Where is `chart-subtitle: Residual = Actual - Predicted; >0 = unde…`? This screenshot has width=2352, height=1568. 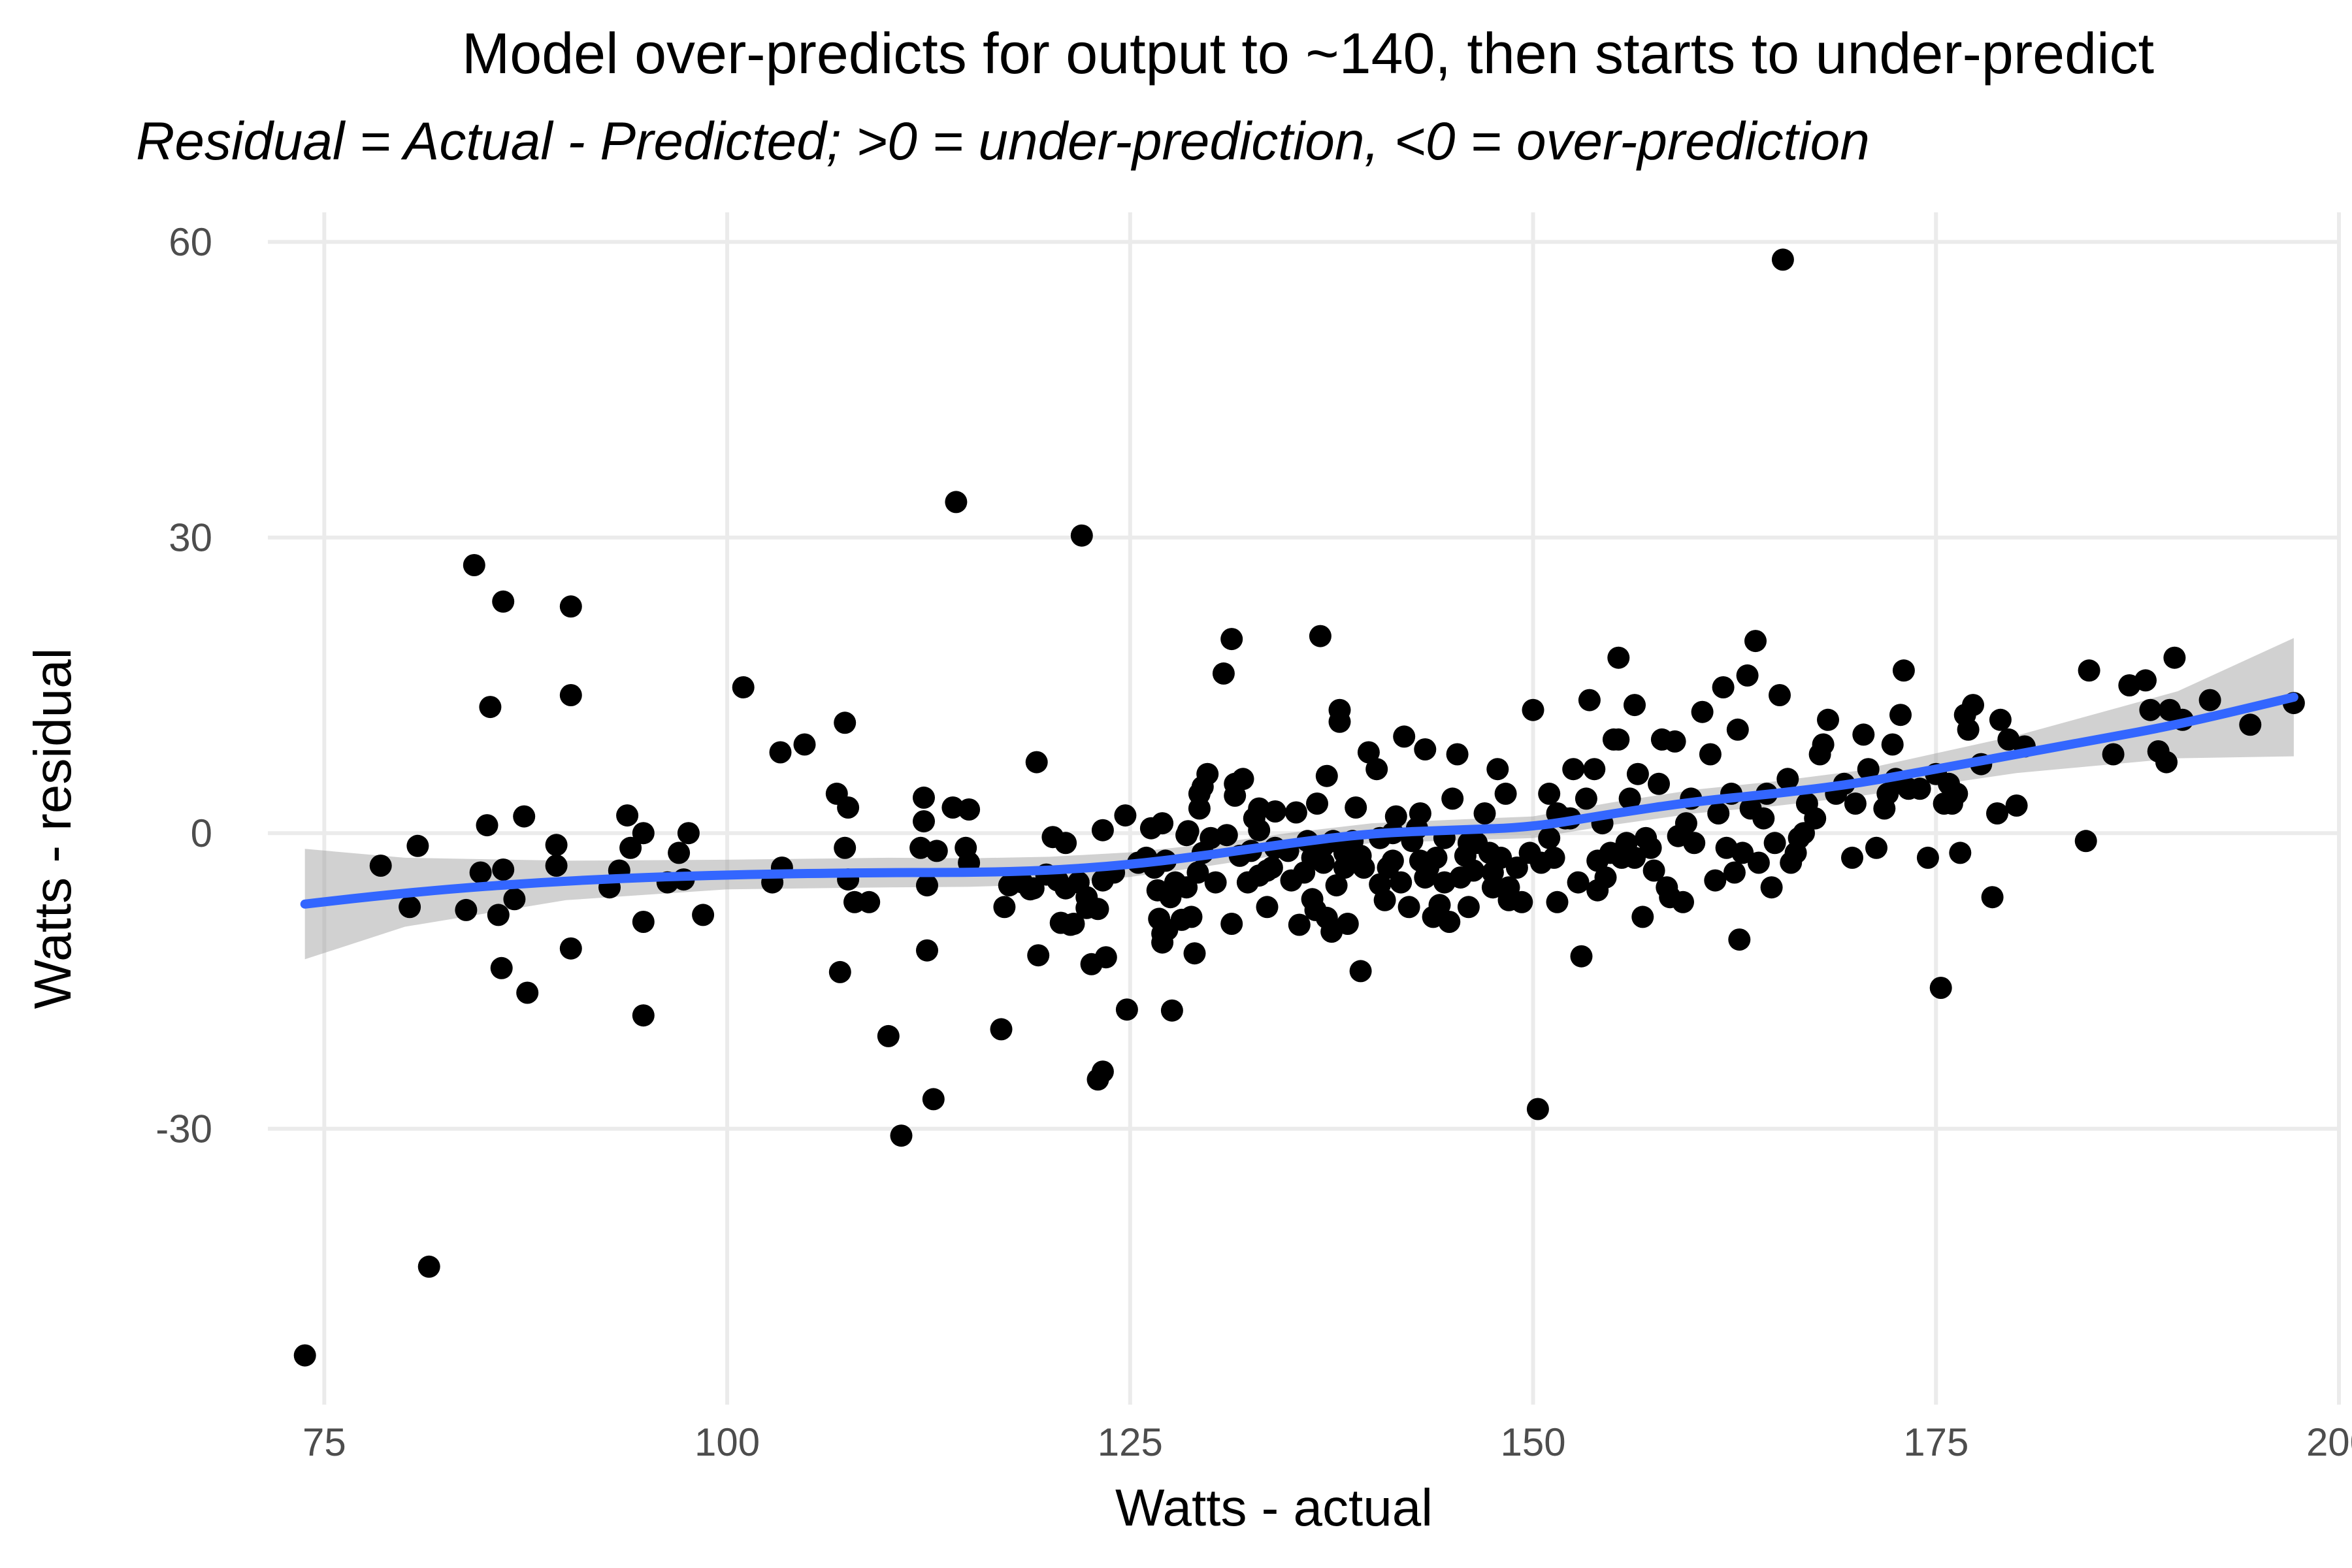
chart-subtitle: Residual = Actual - Predicted; >0 = unde… is located at coordinates (1003, 141).